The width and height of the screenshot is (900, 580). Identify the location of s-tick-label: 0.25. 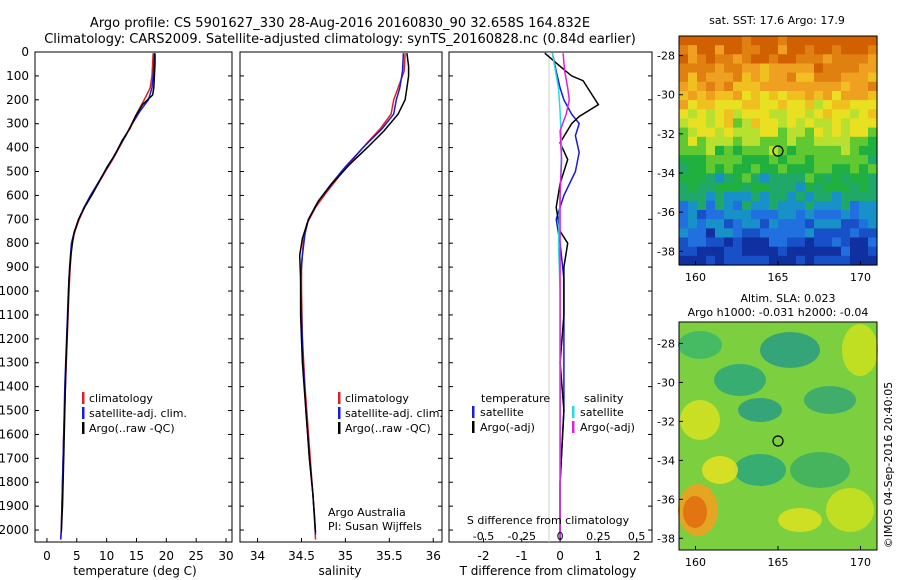
(598, 536).